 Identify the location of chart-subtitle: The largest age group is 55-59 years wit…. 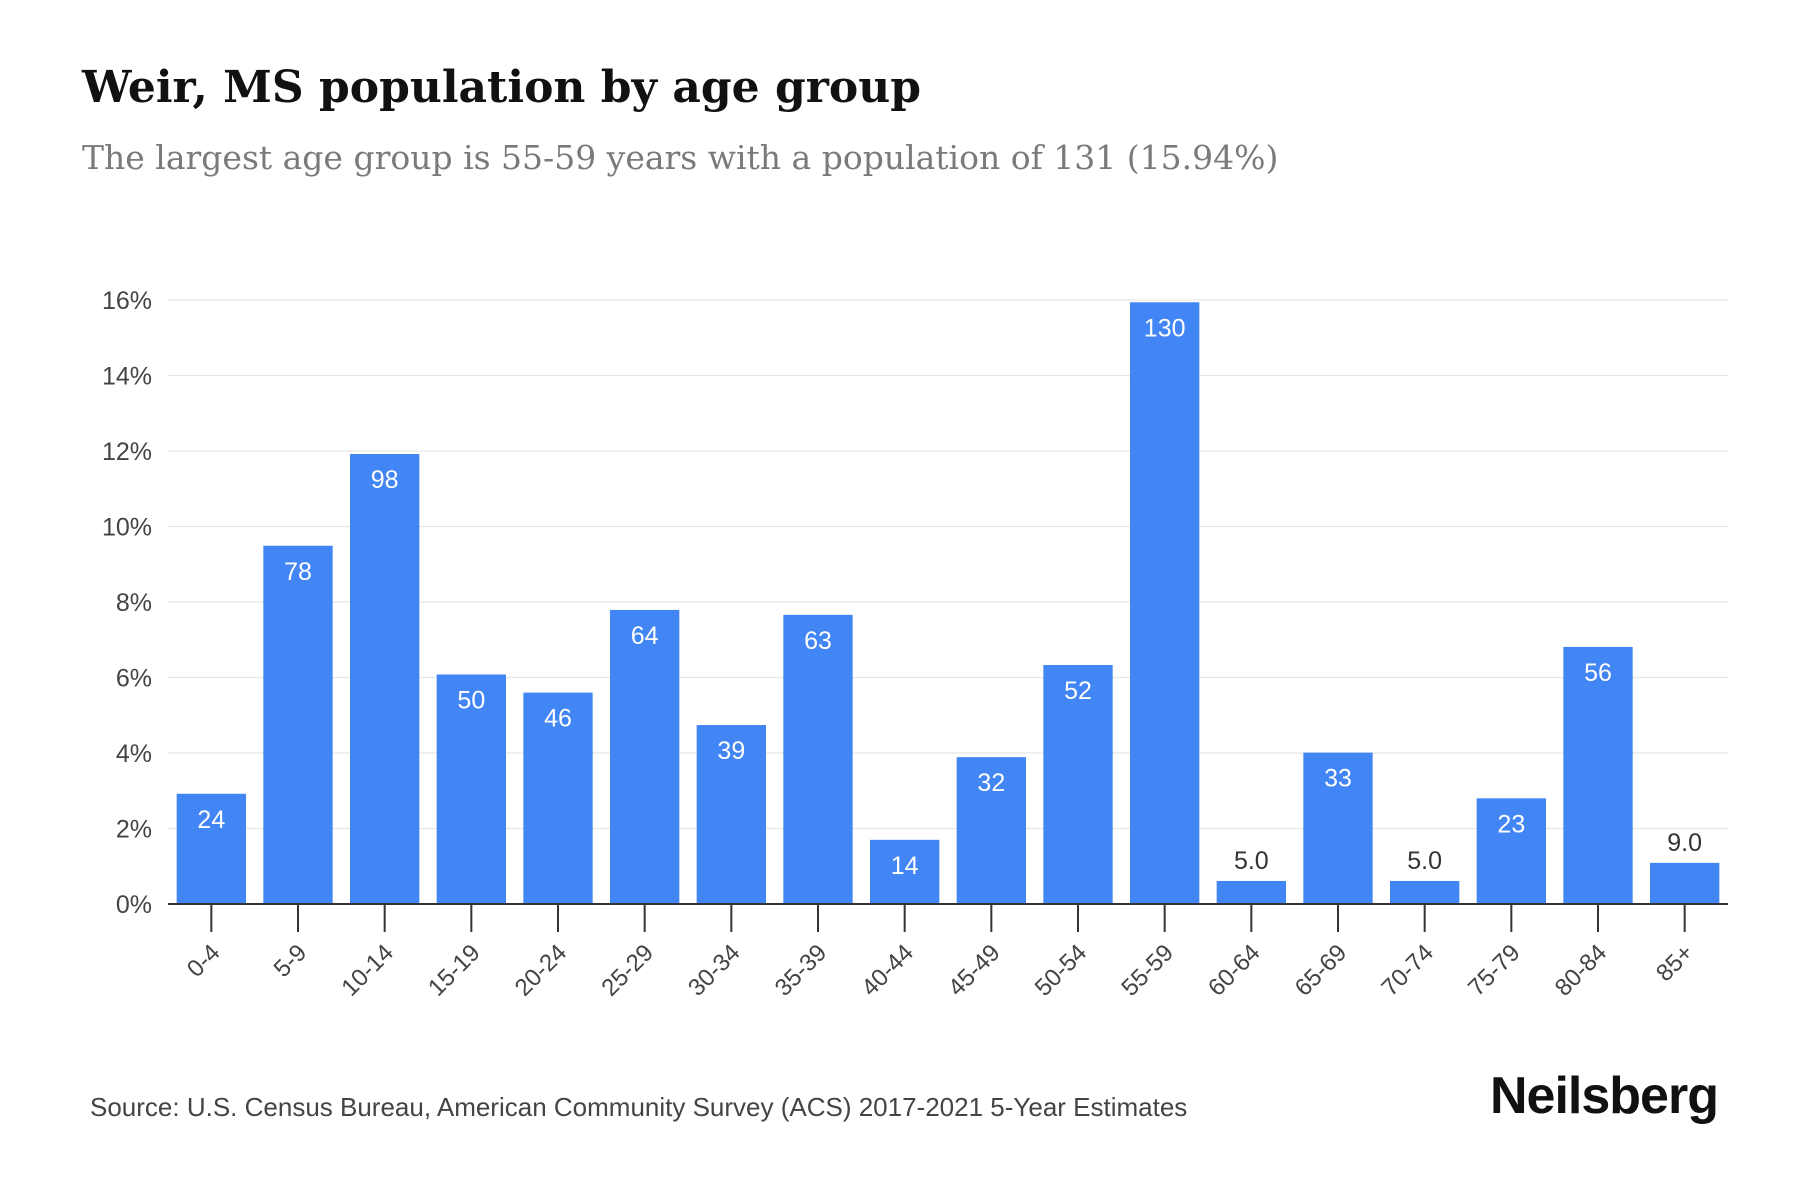
(680, 157).